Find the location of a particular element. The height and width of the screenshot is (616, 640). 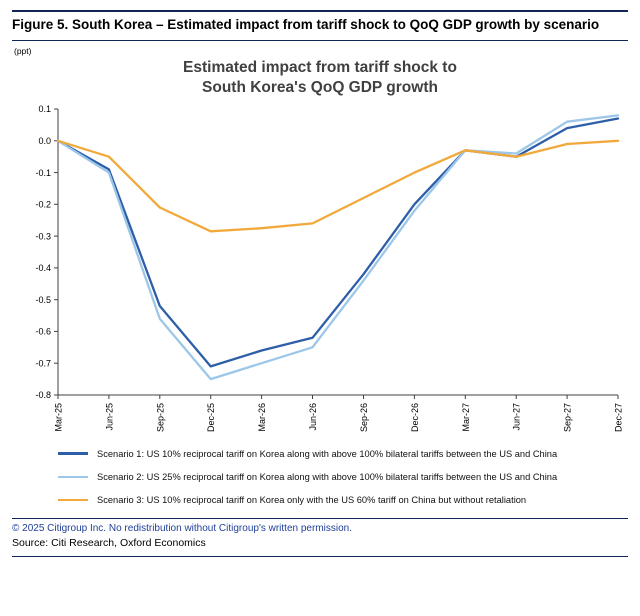

x-tick-label: Sep-27 is located at coordinates (568, 417).